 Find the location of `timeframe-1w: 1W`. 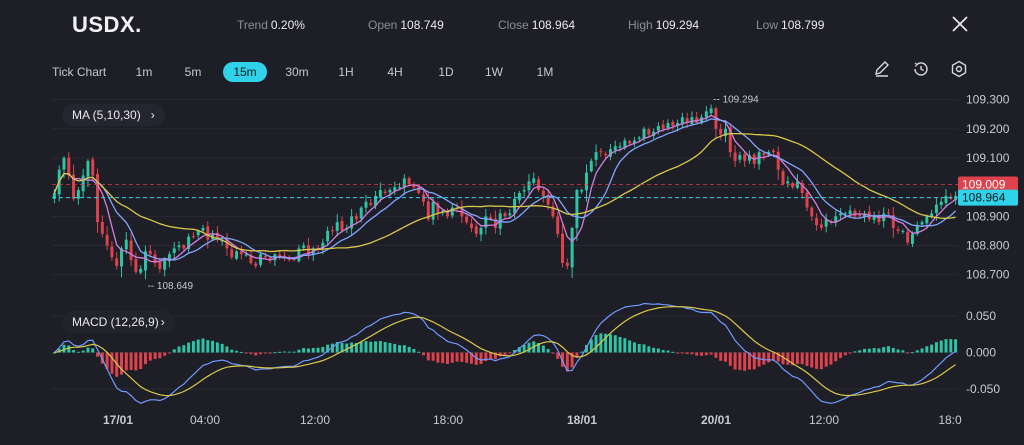

timeframe-1w: 1W is located at coordinates (494, 72).